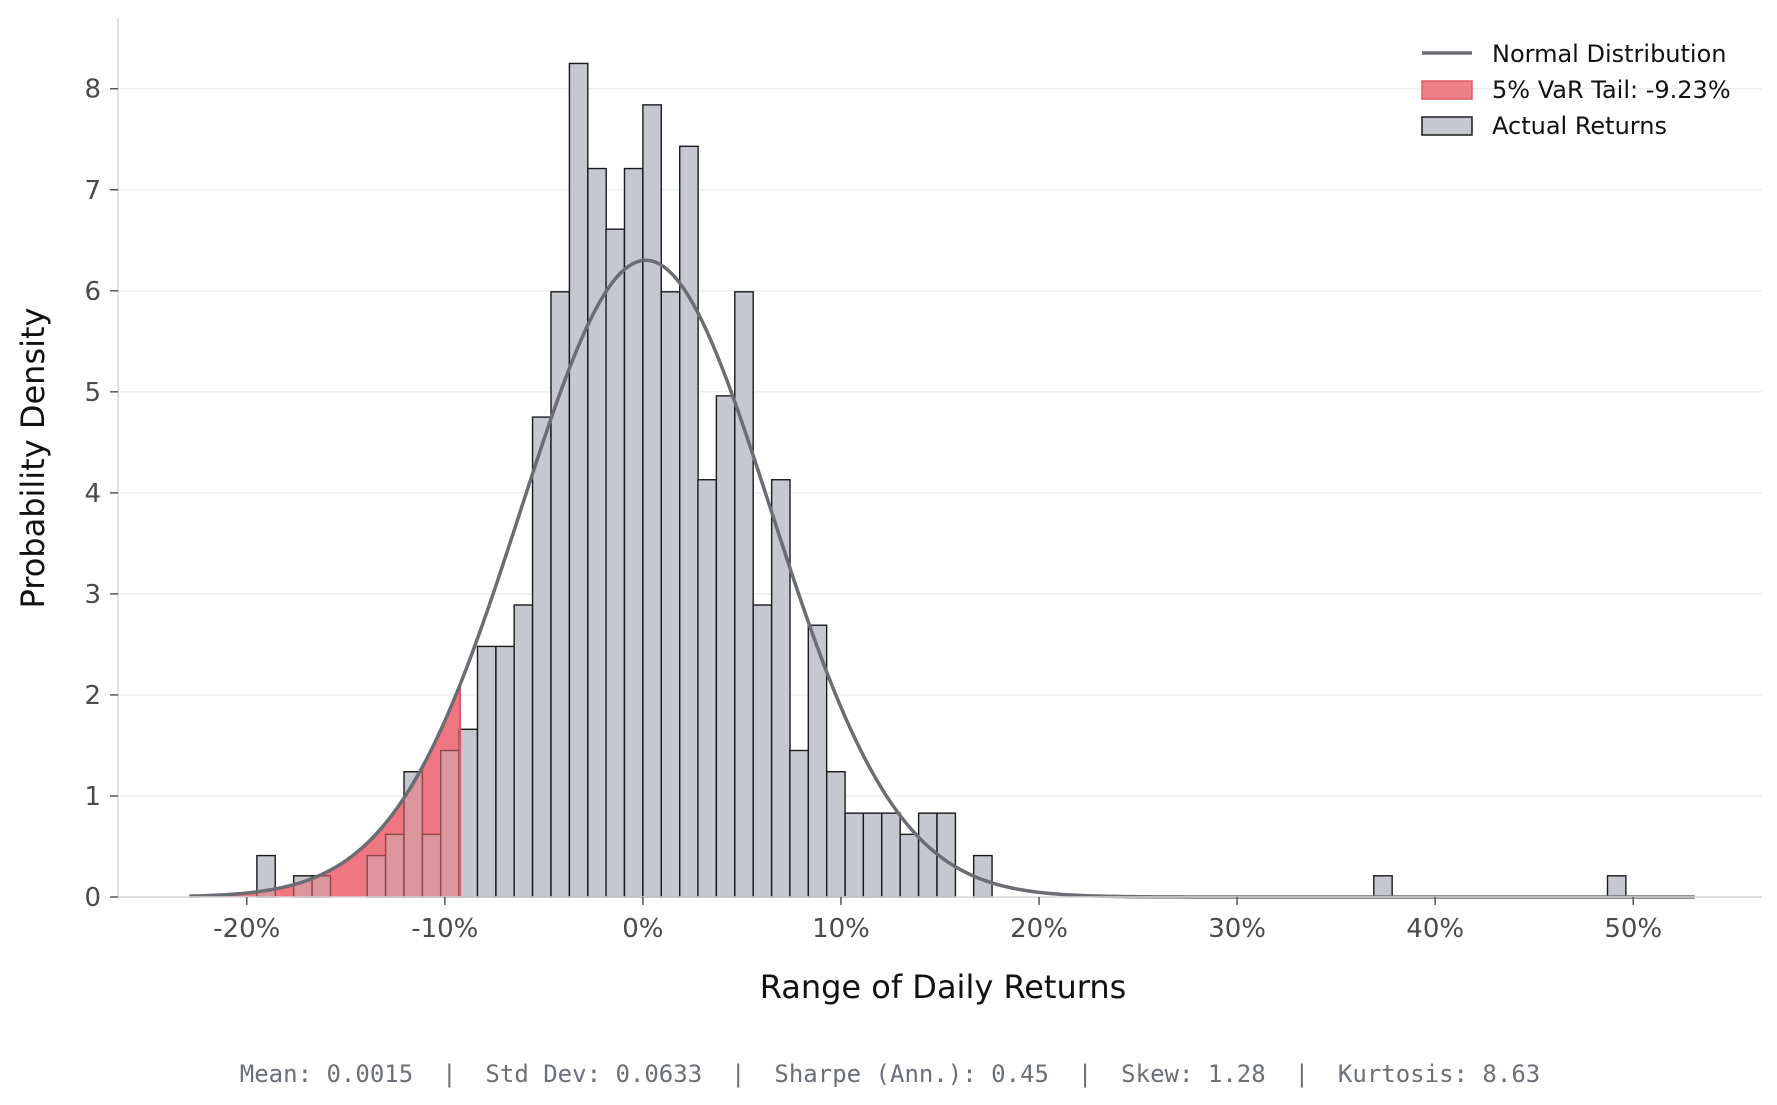 The image size is (1777, 1105). I want to click on legend-returns-label: Actual Returns, so click(1579, 126).